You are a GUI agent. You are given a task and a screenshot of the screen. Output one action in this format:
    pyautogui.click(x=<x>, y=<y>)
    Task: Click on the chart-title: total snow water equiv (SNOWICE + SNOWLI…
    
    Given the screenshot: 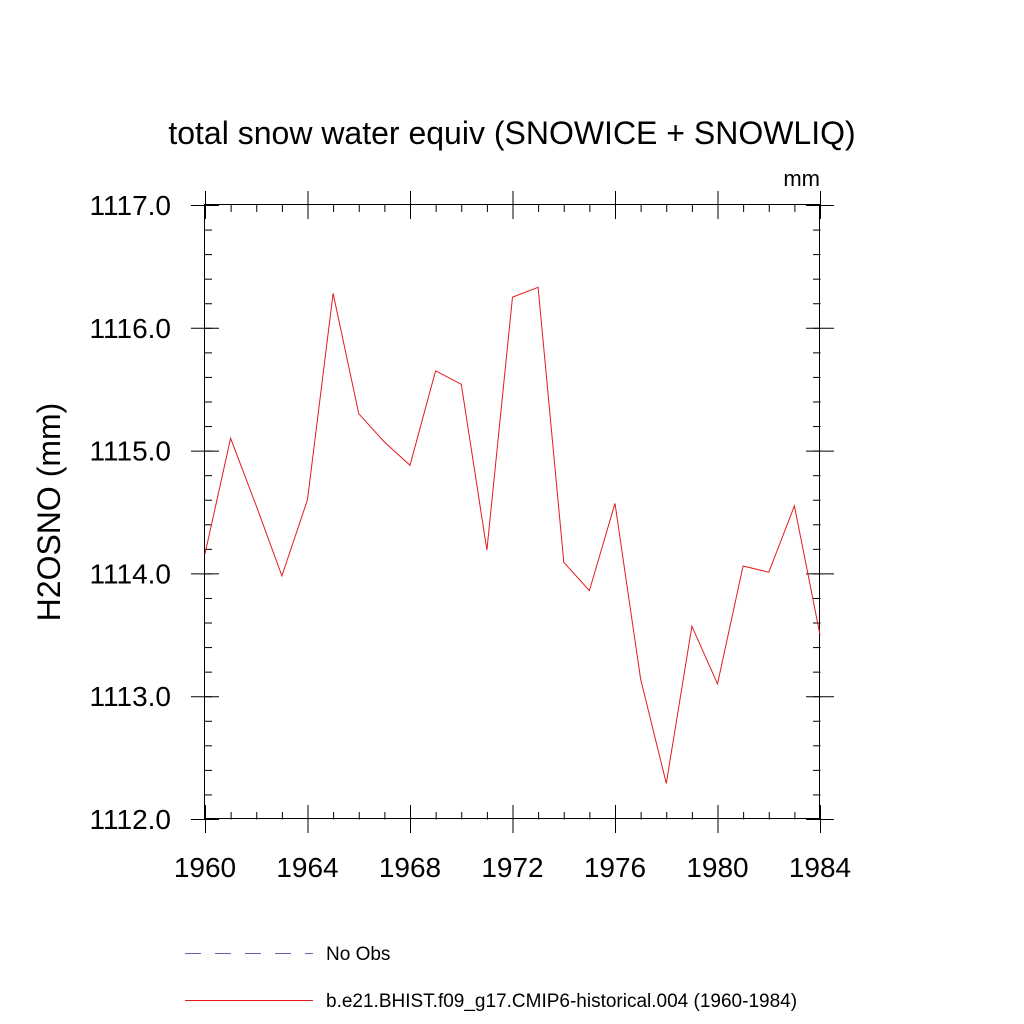 What is the action you would take?
    pyautogui.click(x=511, y=133)
    